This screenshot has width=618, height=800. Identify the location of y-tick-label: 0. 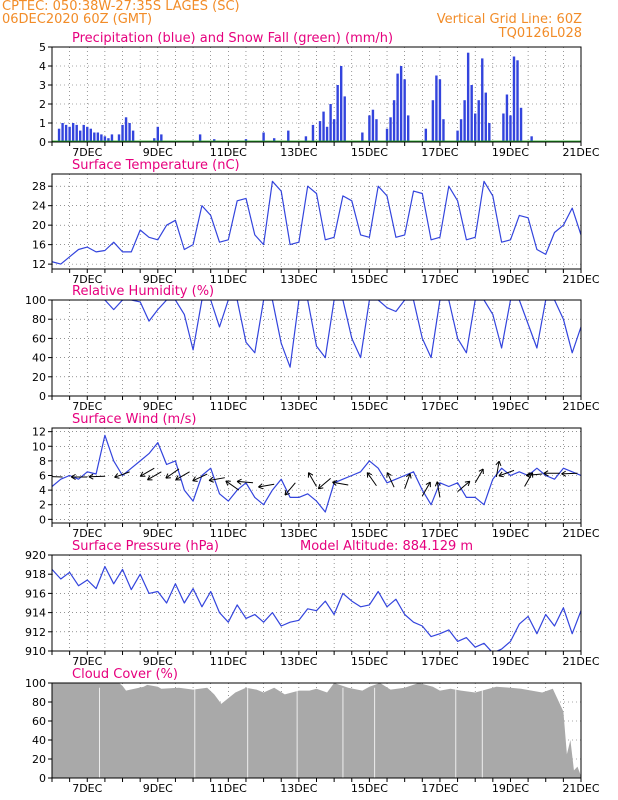
(42, 396).